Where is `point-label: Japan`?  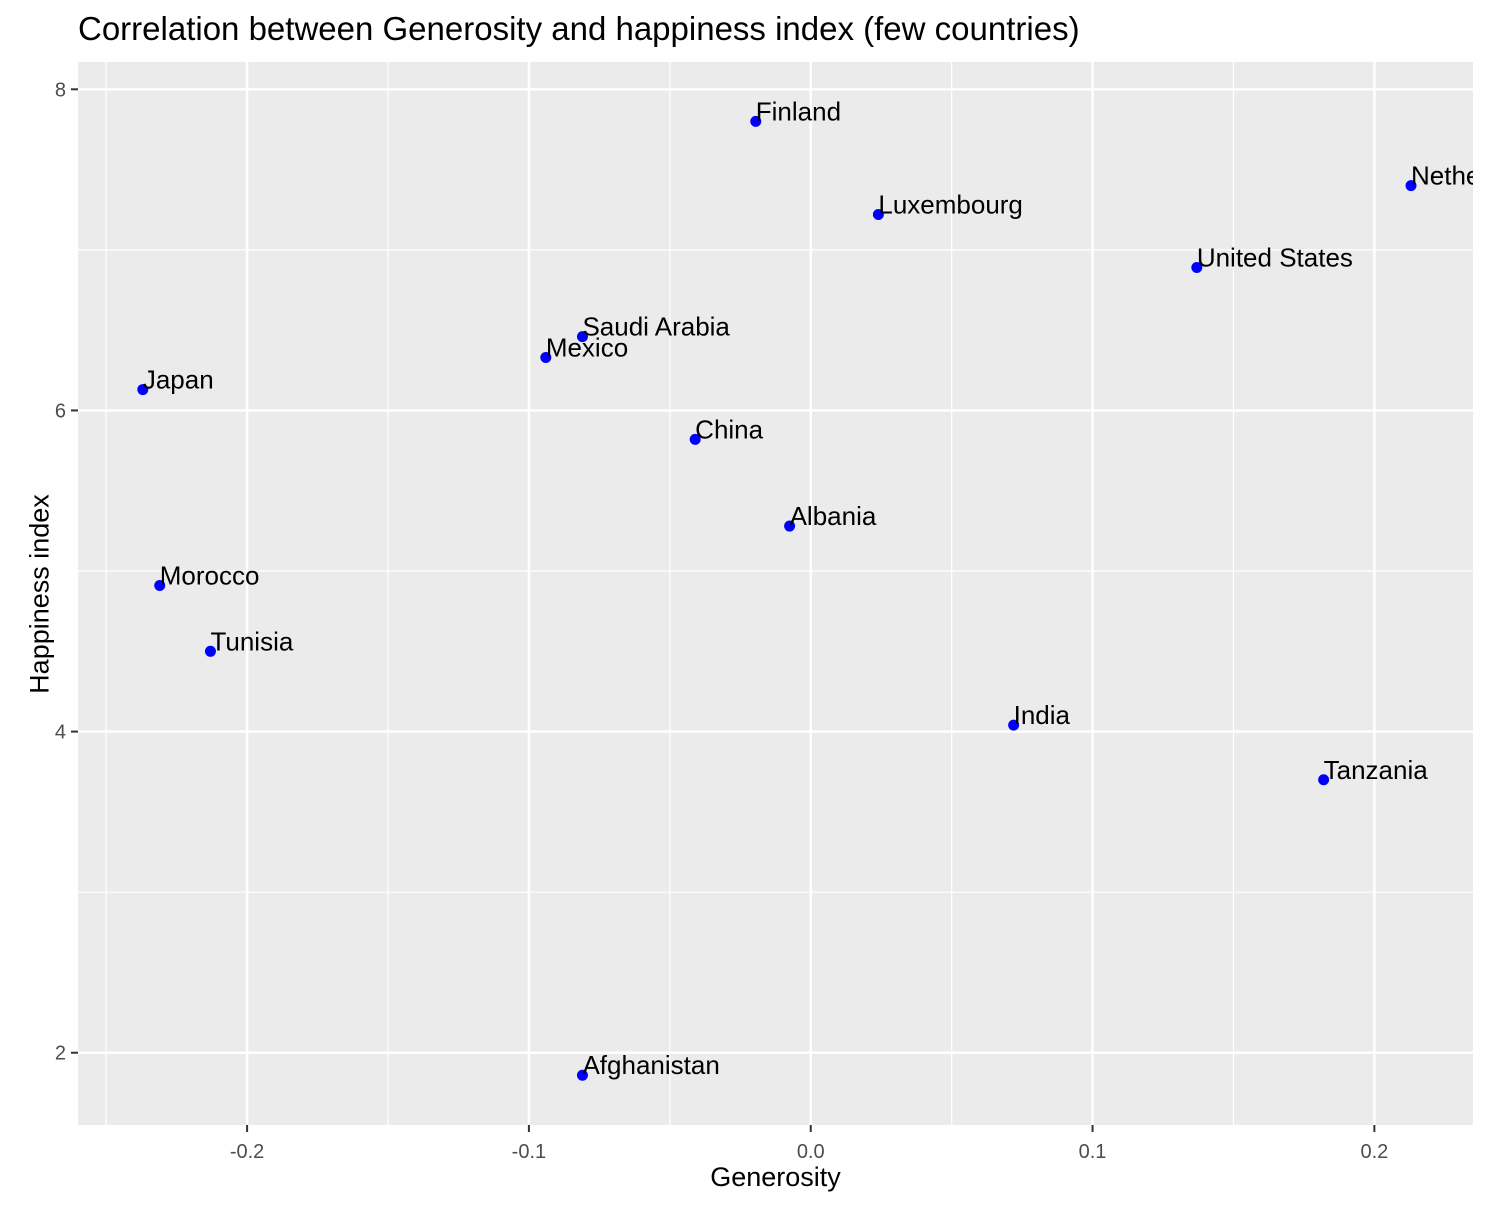
point-label: Japan is located at coordinates (178, 380).